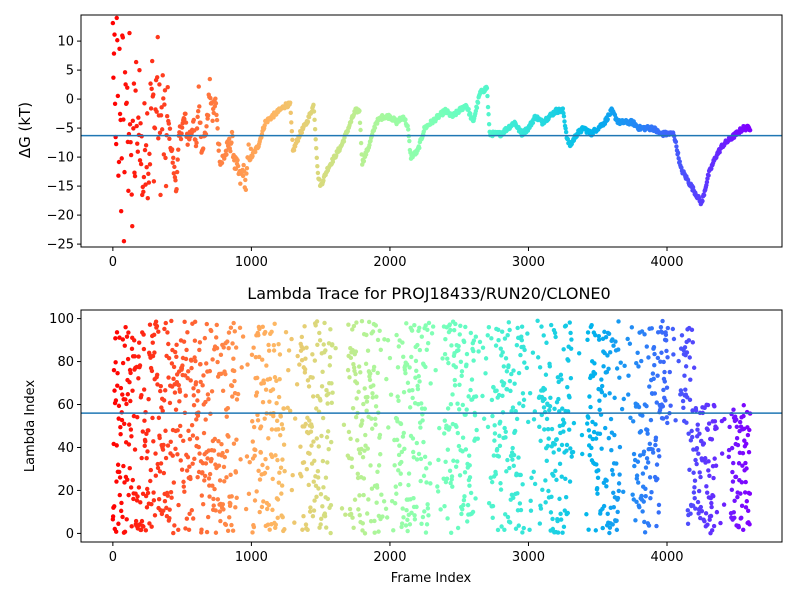 The width and height of the screenshot is (800, 600). I want to click on lambda-x-ticks: 0 1000 2000 3000 4000, so click(396, 553).